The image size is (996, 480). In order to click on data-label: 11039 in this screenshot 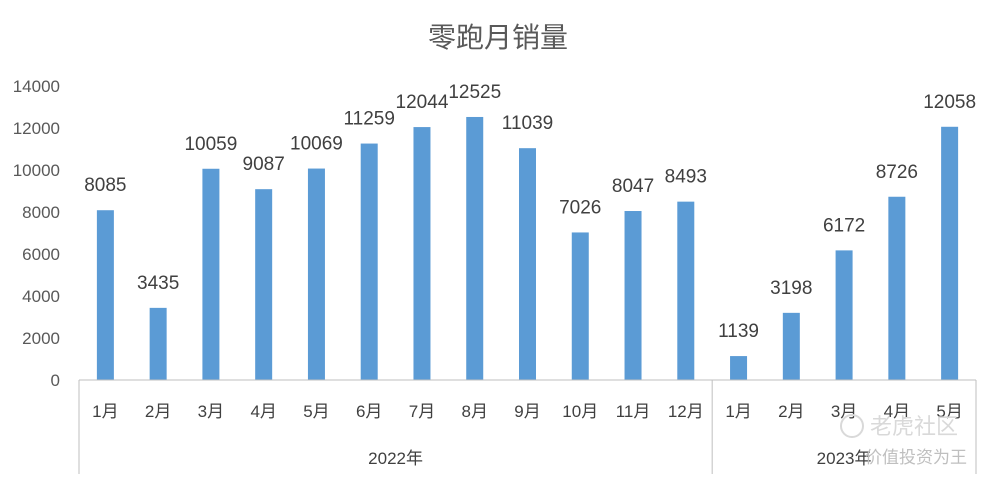, I will do `click(527, 123)`.